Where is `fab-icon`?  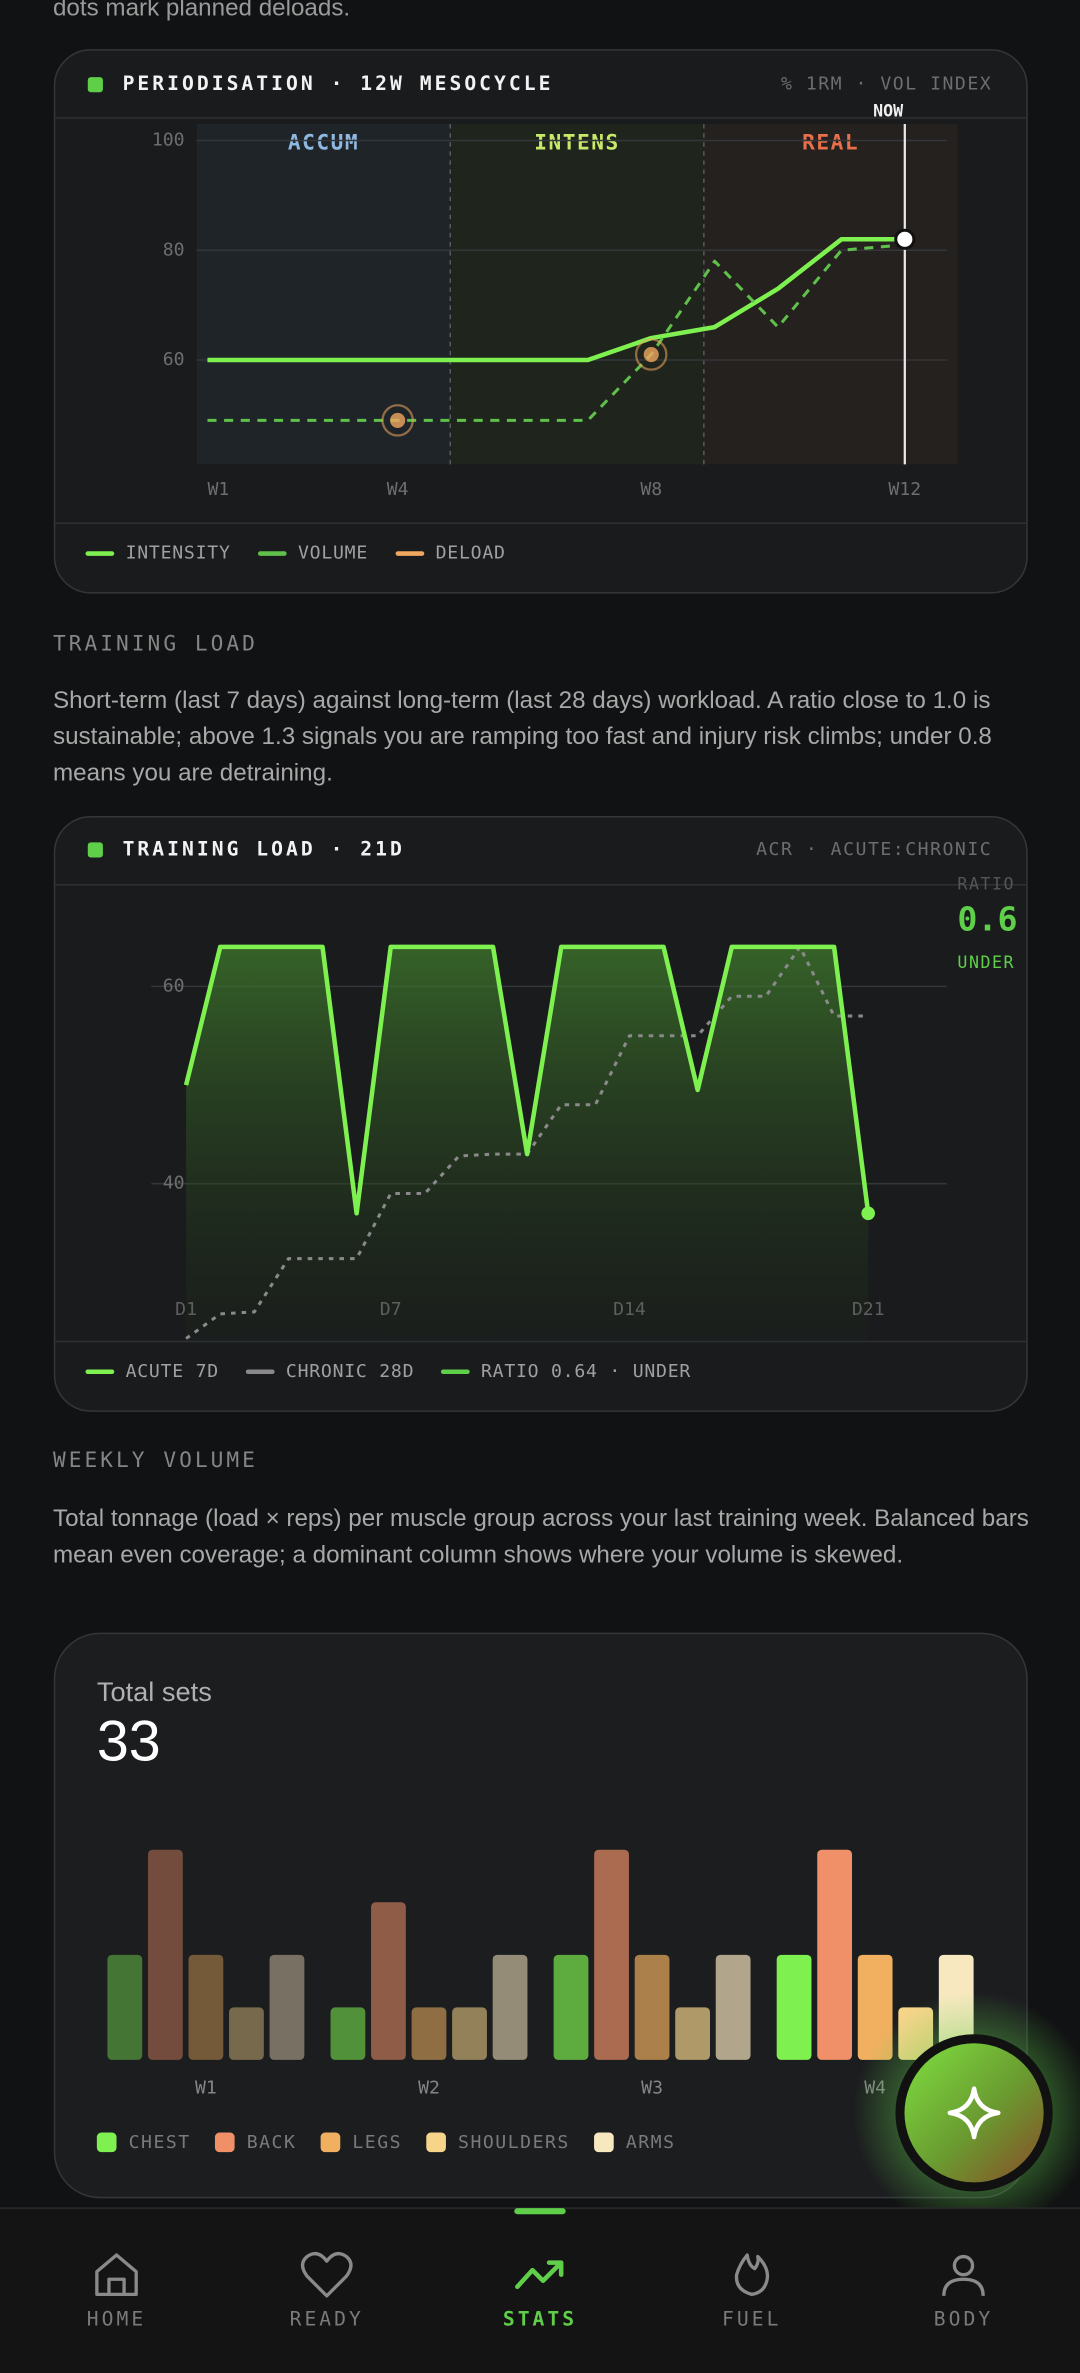
fab-icon is located at coordinates (974, 2113).